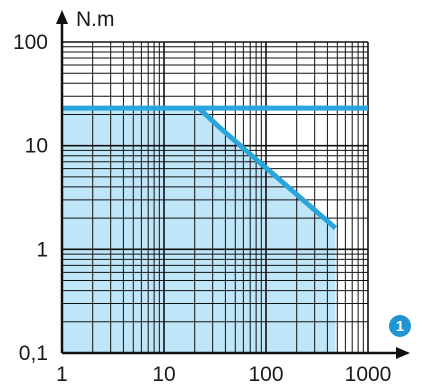 This screenshot has height=390, width=425. I want to click on y-tick-label: 100, so click(30, 42).